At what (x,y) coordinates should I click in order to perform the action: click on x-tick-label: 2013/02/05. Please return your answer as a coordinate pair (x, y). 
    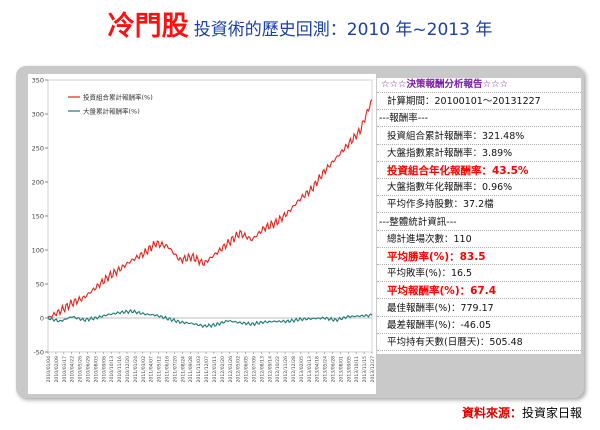
    Looking at the image, I should click on (302, 369).